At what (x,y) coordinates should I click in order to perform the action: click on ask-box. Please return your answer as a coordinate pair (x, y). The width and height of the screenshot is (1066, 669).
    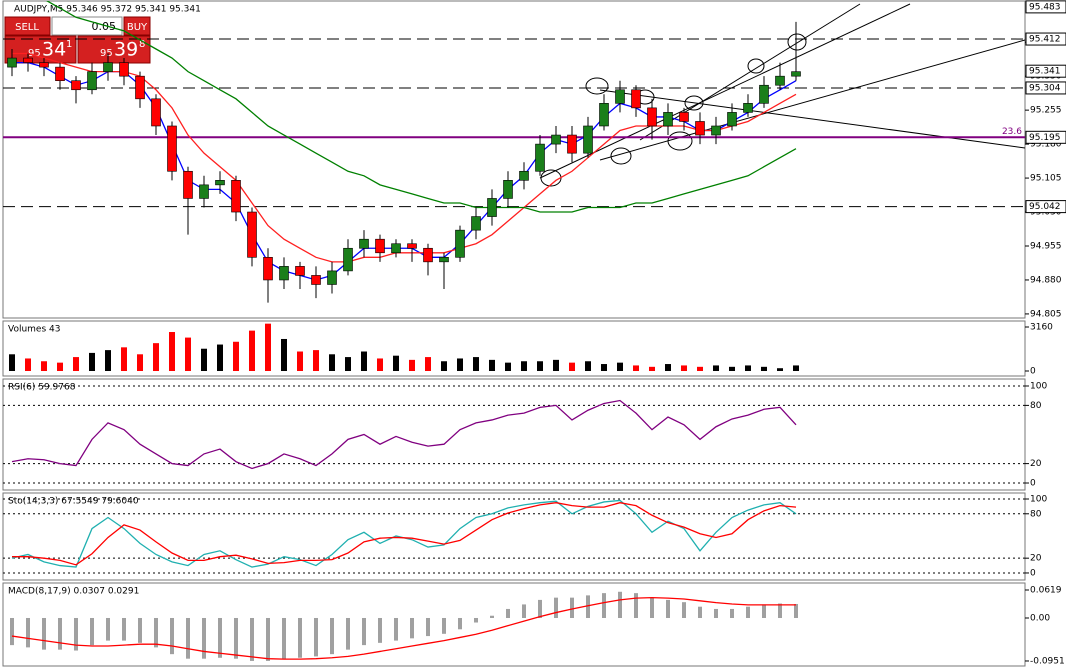
    Looking at the image, I should click on (114, 49).